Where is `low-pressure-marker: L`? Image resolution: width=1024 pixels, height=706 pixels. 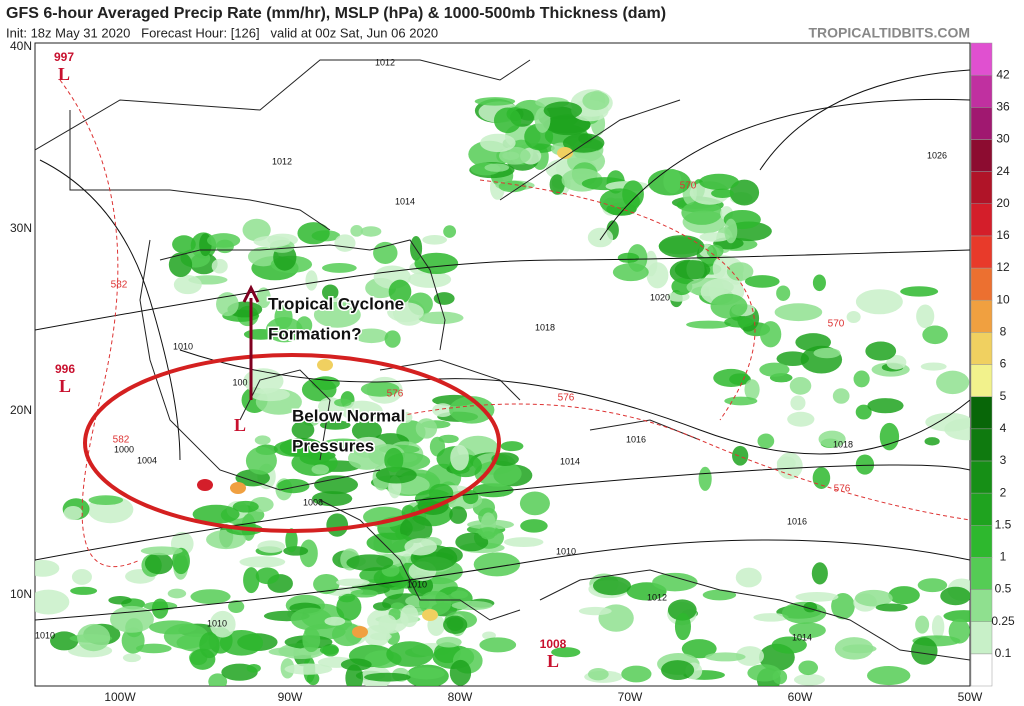 low-pressure-marker: L is located at coordinates (553, 661).